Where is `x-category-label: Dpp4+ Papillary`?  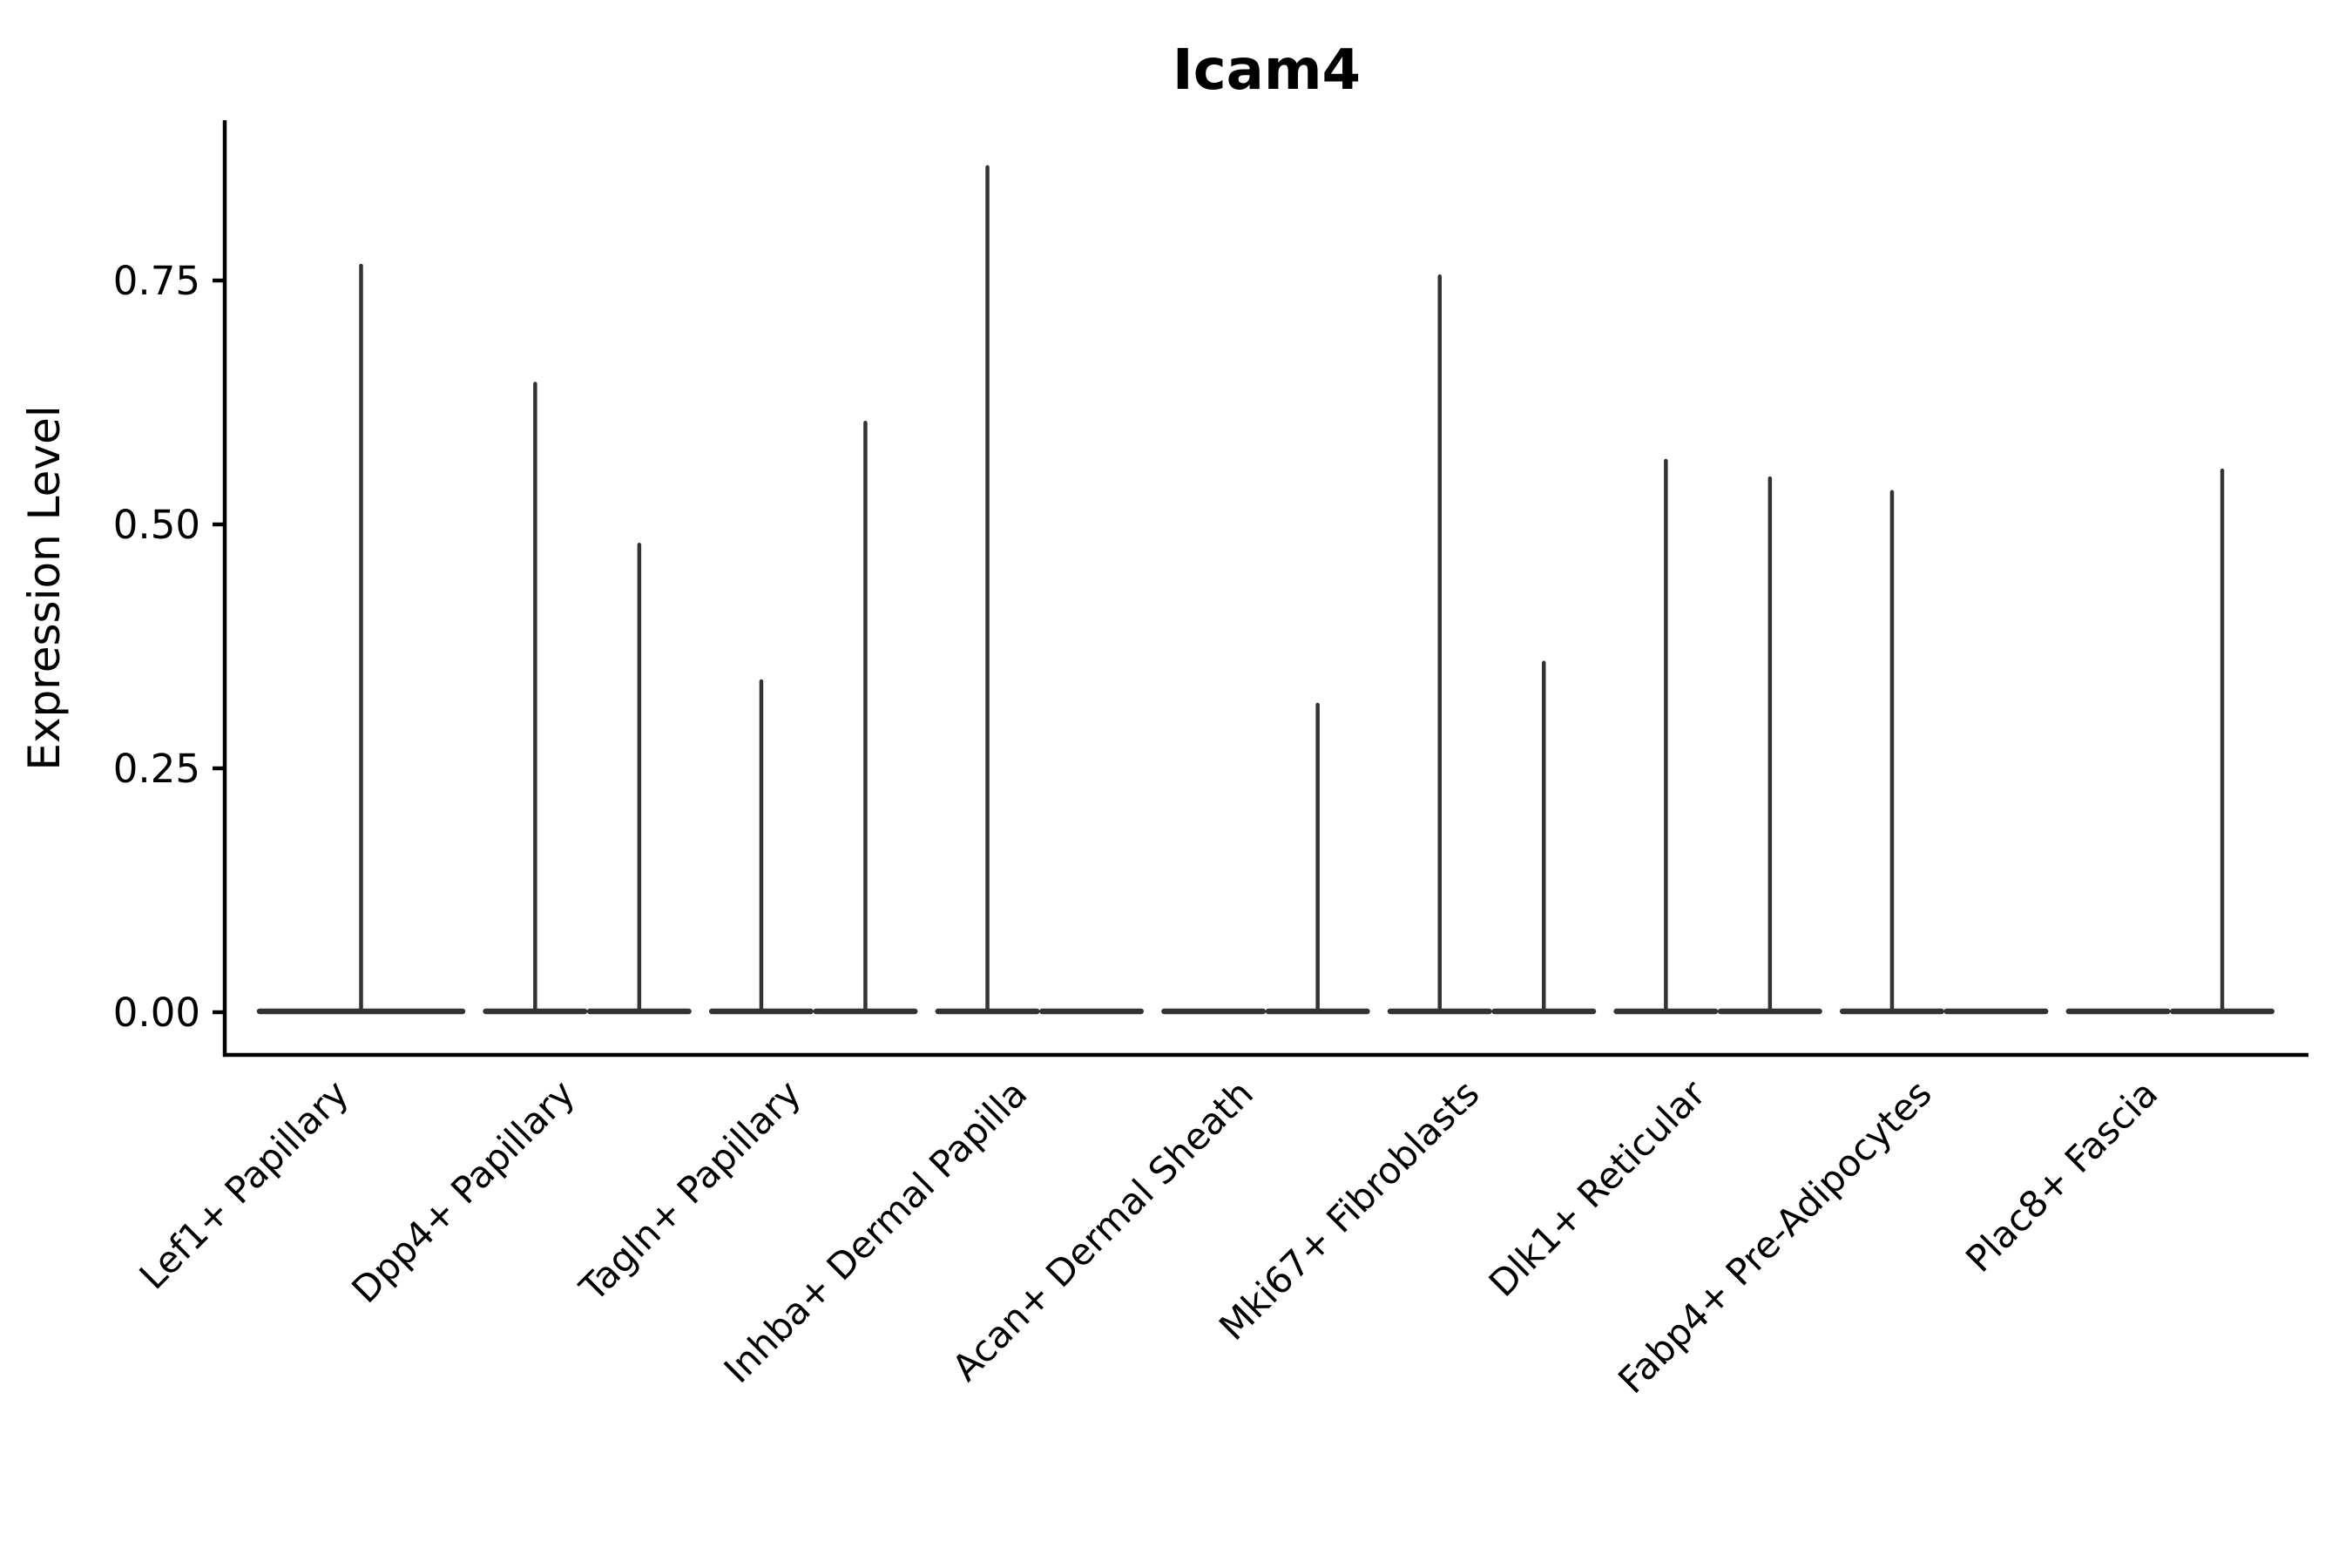 x-category-label: Dpp4+ Papillary is located at coordinates (463, 1191).